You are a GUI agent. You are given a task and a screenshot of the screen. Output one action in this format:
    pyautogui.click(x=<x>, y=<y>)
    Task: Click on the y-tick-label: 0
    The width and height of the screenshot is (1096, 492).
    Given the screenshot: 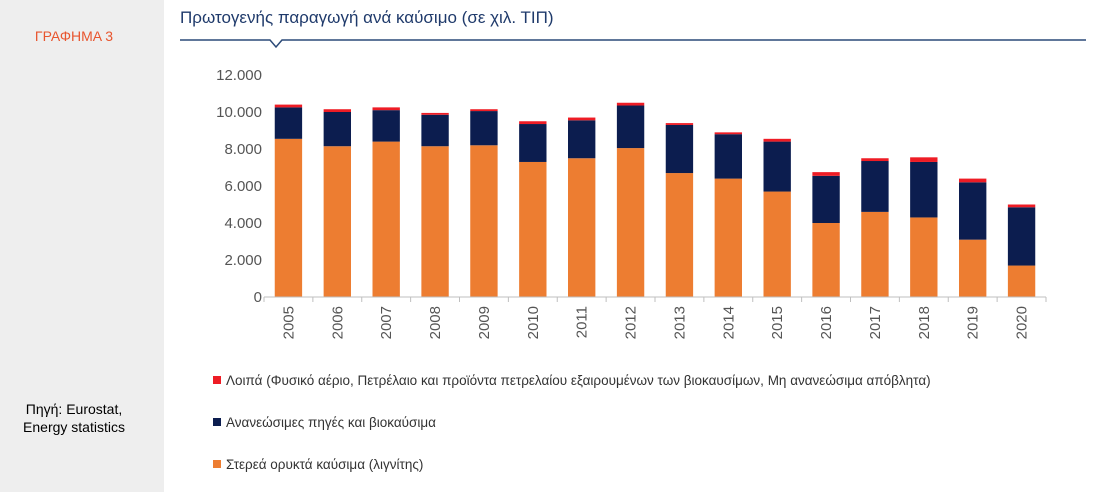 What is the action you would take?
    pyautogui.click(x=258, y=297)
    